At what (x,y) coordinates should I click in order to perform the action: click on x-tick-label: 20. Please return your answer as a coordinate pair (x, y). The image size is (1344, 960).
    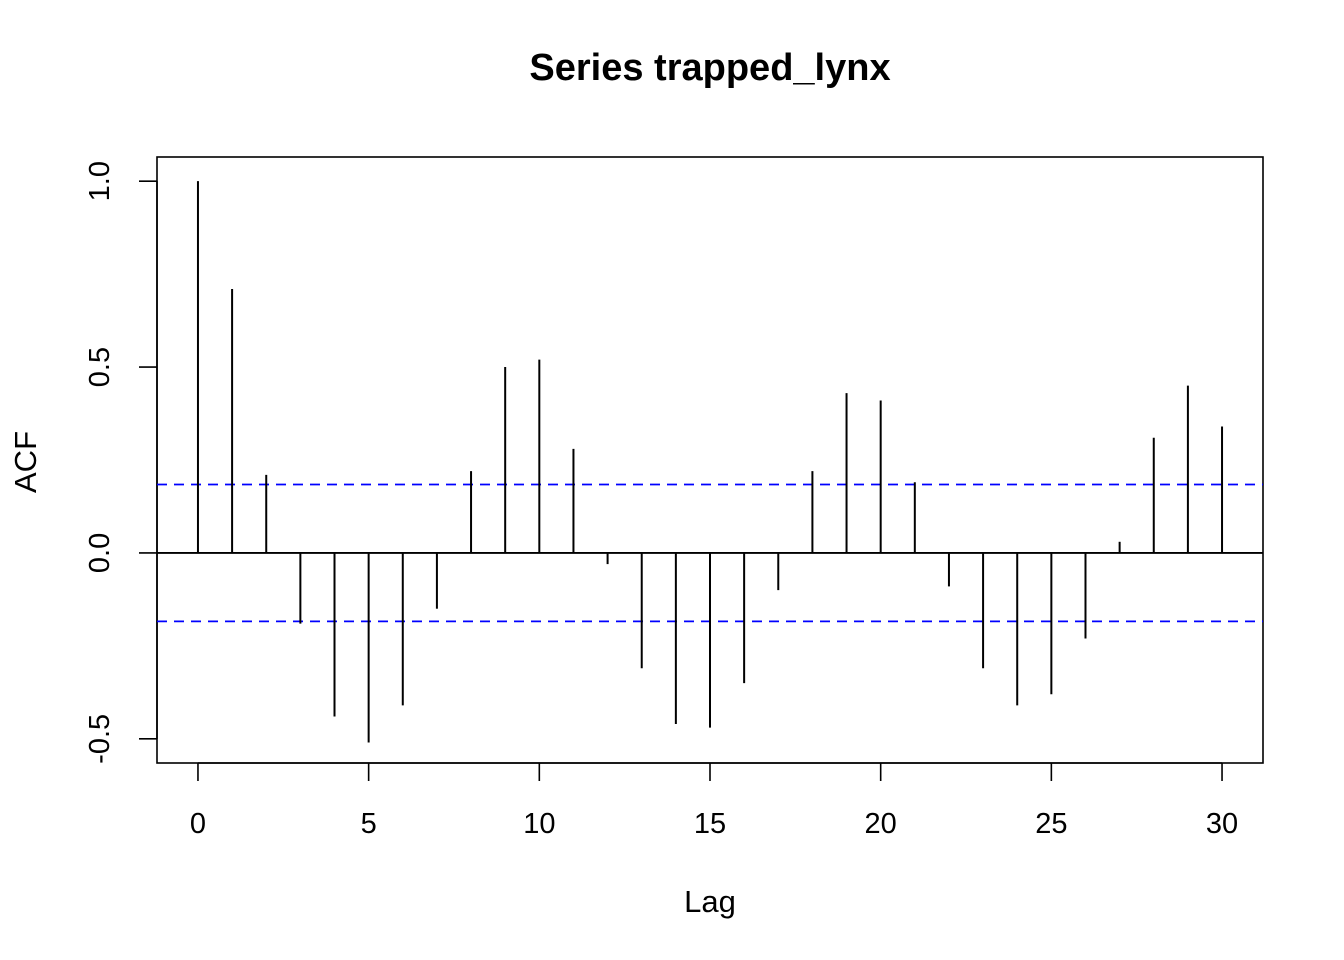
    Looking at the image, I should click on (881, 824).